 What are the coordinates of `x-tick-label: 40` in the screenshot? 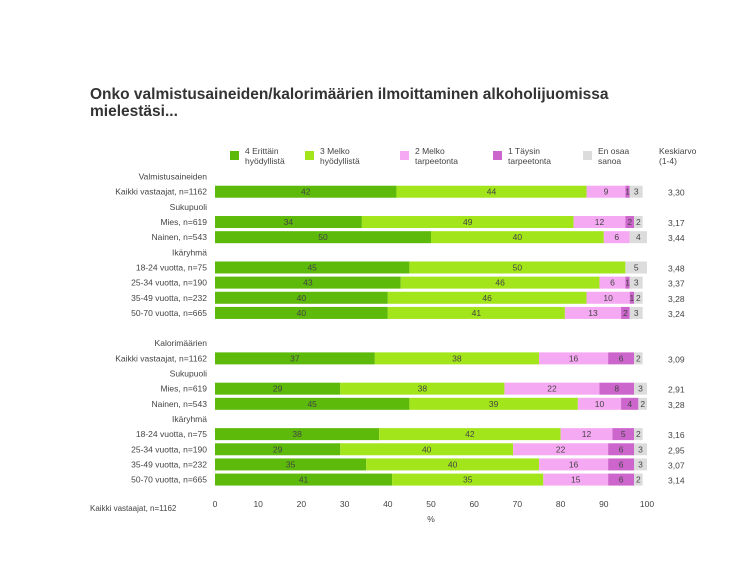 It's located at (388, 504).